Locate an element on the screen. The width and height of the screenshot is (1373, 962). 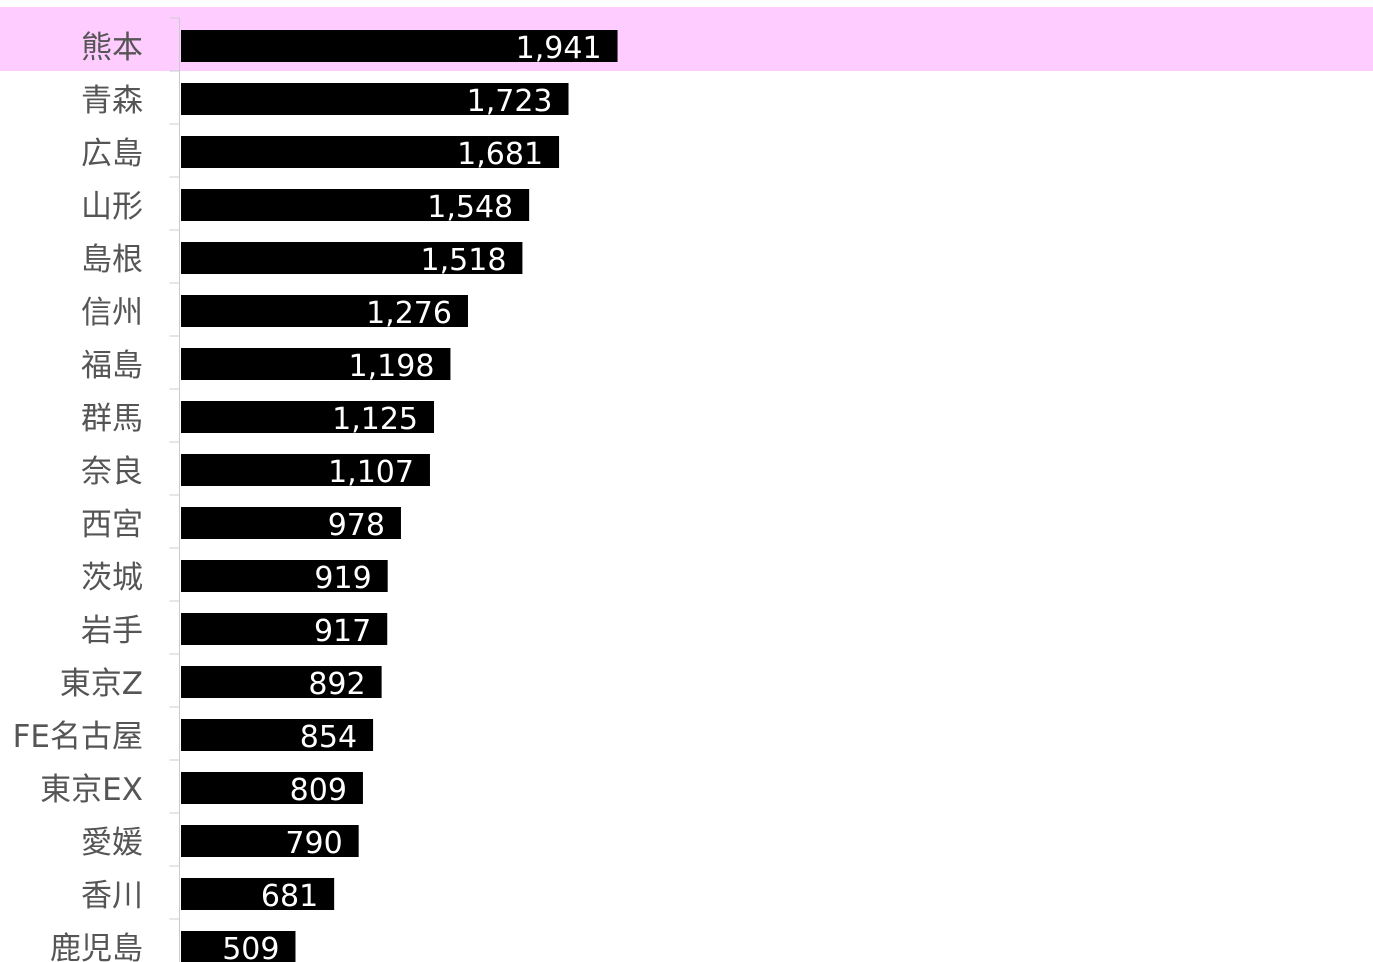
bar-value-label: 892 is located at coordinates (336, 684).